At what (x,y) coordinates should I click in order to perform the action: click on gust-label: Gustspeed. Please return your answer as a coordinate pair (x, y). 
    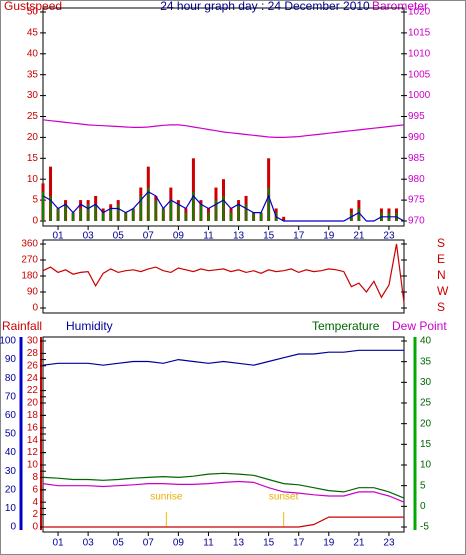
    Looking at the image, I should click on (33, 6).